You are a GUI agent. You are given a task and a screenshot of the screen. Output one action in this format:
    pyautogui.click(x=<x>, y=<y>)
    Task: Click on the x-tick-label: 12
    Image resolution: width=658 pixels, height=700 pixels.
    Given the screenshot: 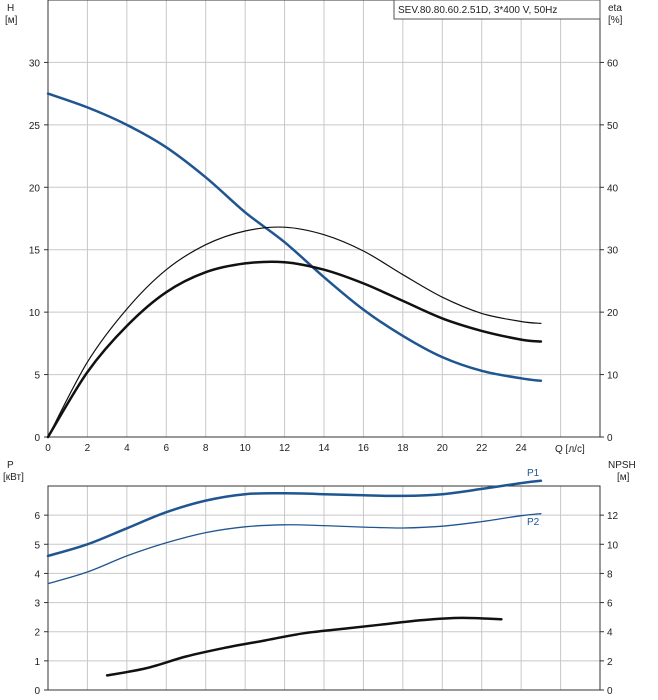 What is the action you would take?
    pyautogui.click(x=285, y=448)
    